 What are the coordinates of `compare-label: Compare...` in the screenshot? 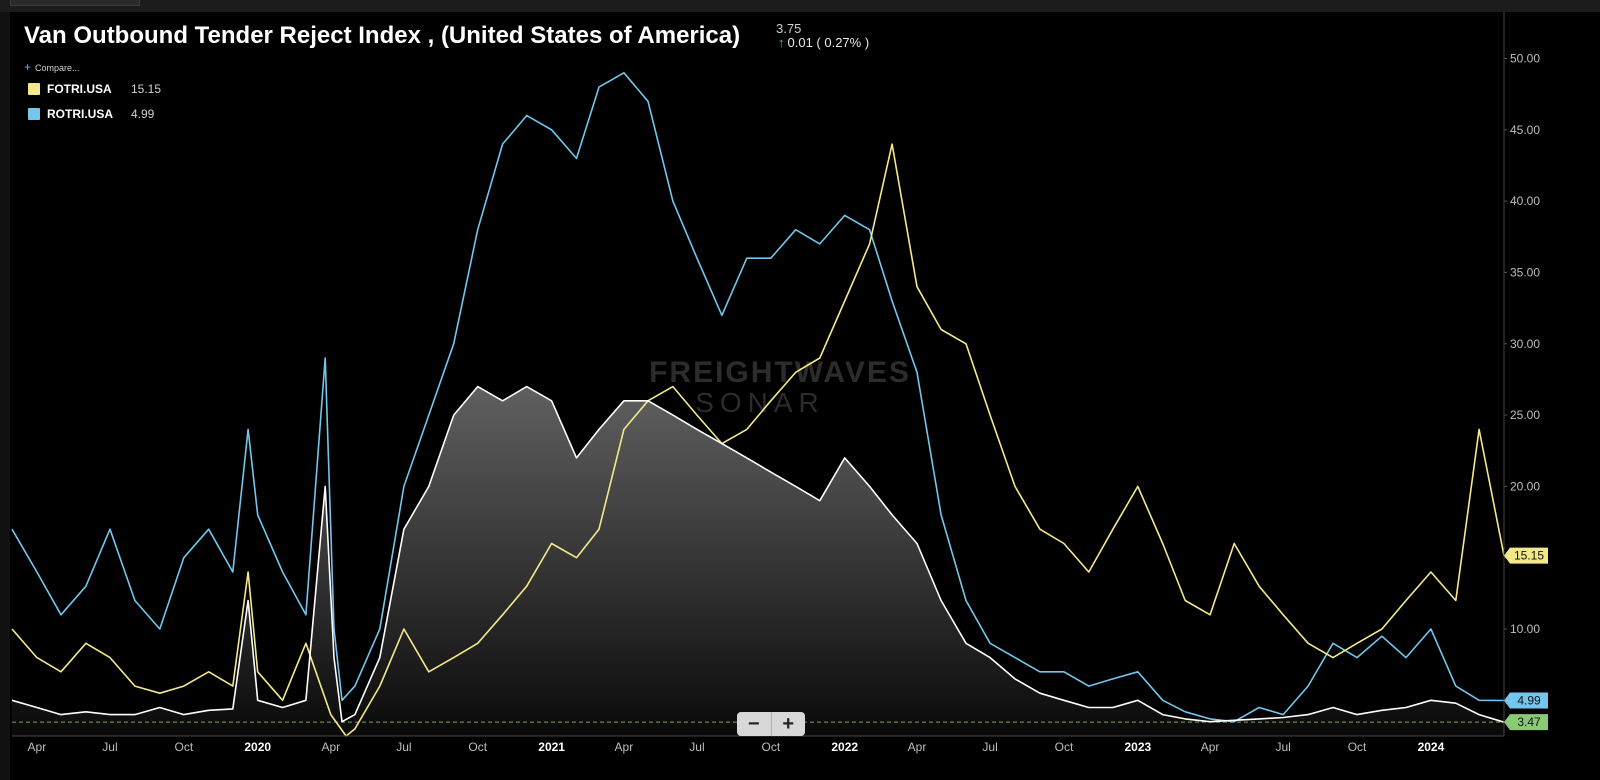 It's located at (57, 68).